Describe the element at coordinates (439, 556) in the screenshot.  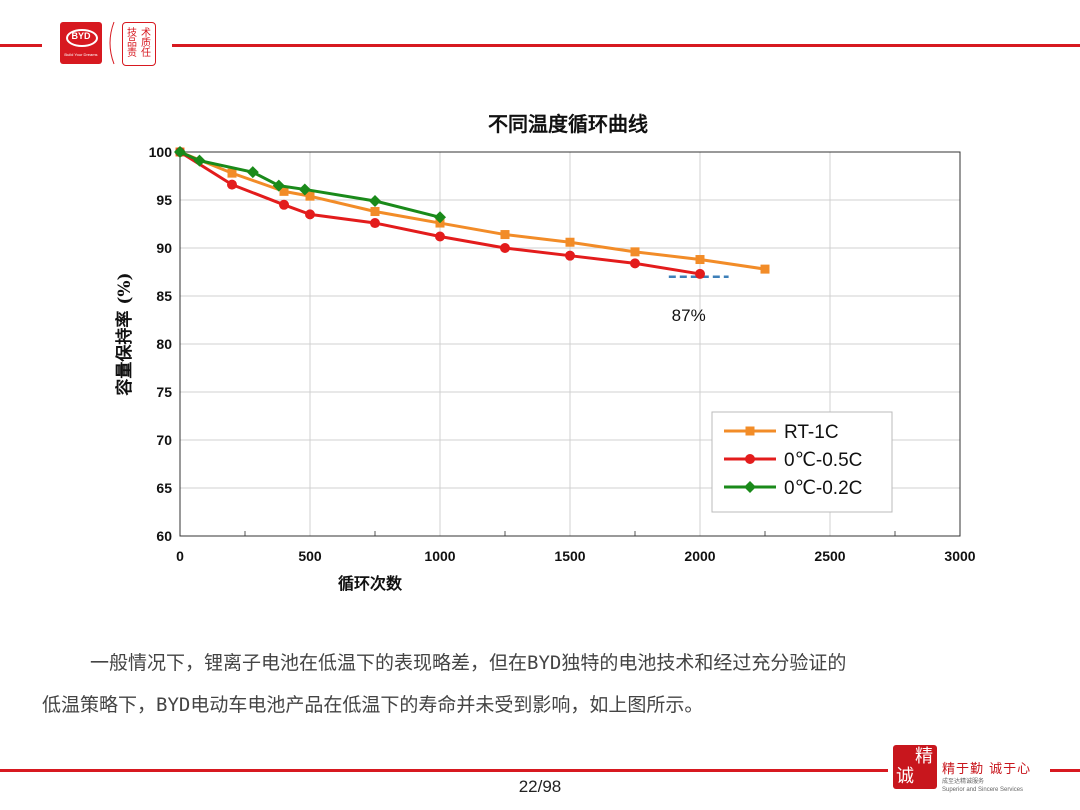
I see `x-tick-label: 1000` at that location.